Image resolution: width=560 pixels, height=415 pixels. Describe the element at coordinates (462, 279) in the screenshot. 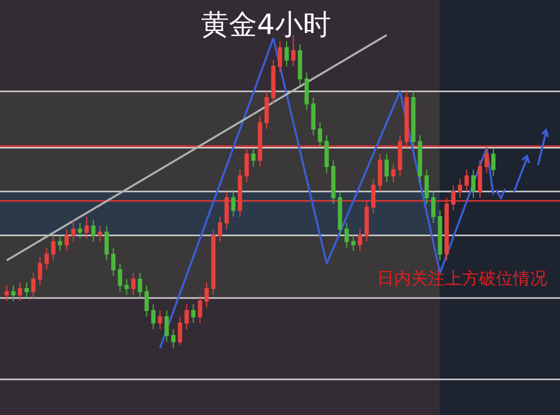

I see `annotation: 日内关注上方破位情况` at that location.